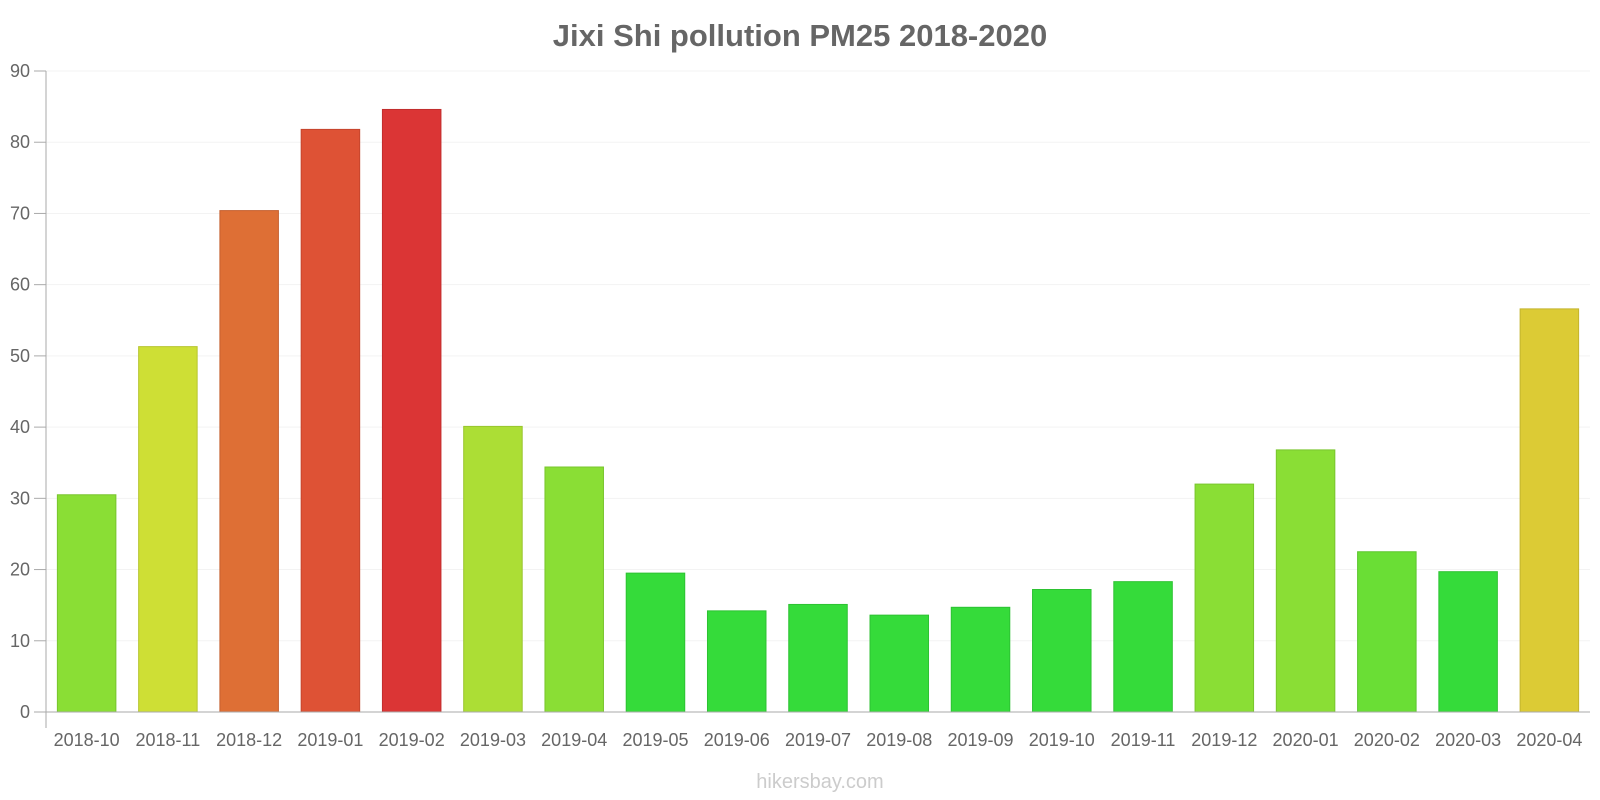 The height and width of the screenshot is (800, 1600). Describe the element at coordinates (20, 71) in the screenshot. I see `y-tick-label: 90` at that location.